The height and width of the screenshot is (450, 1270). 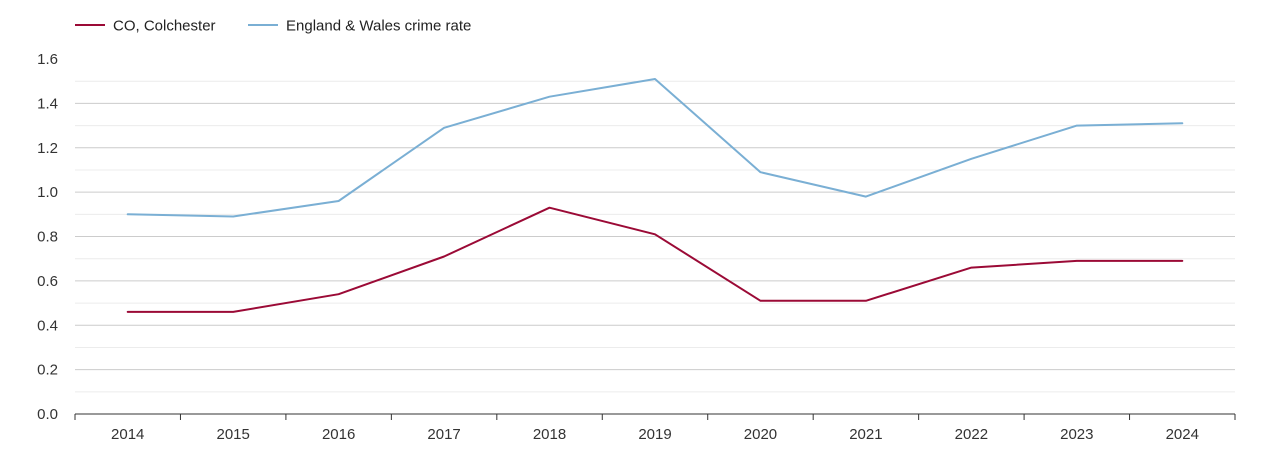 I want to click on x-tick-label: 2021, so click(x=865, y=434).